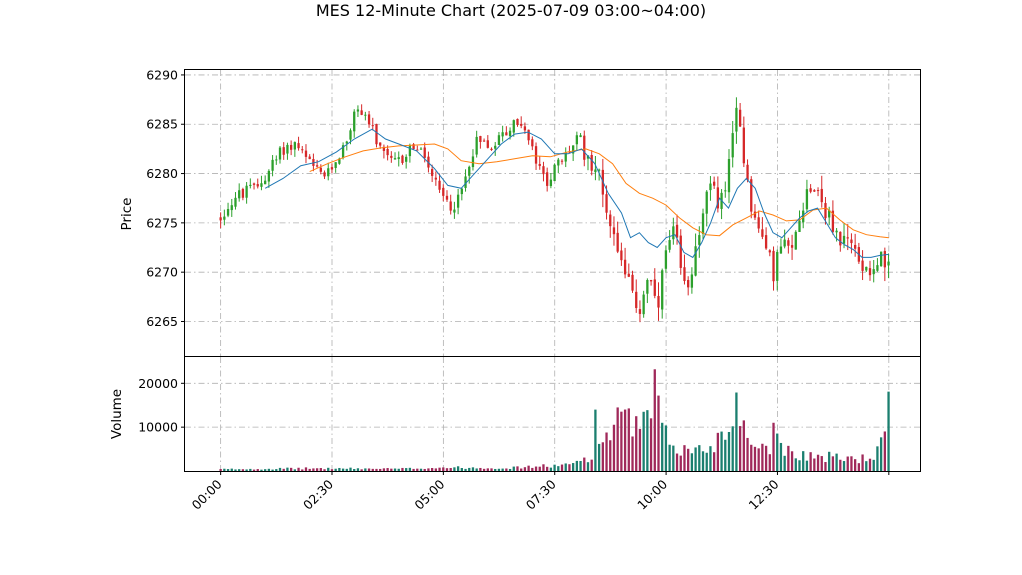 The width and height of the screenshot is (1022, 575). Describe the element at coordinates (127, 214) in the screenshot. I see `price-axis-label: Price` at that location.